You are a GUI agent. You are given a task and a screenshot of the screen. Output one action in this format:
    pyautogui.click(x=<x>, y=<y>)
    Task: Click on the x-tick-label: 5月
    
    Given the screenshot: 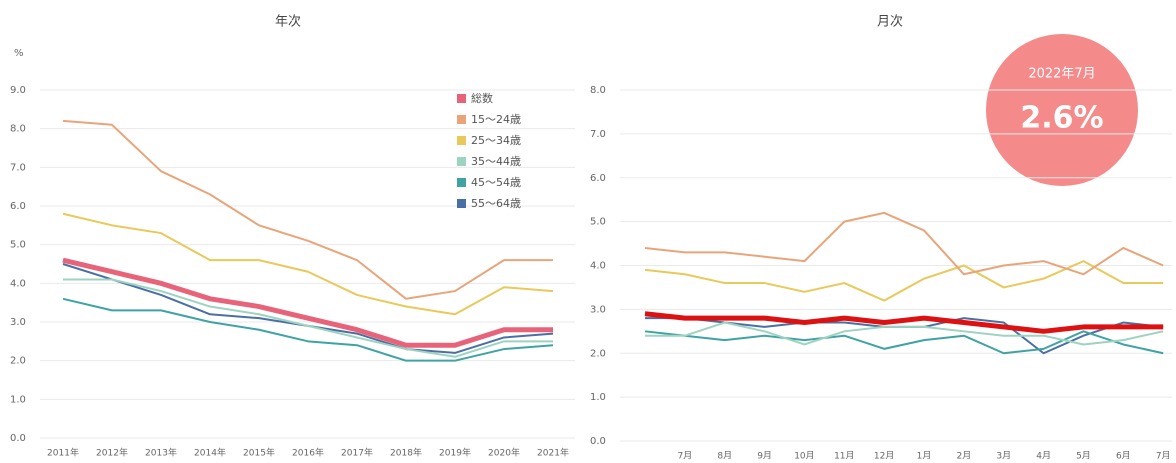 What is the action you would take?
    pyautogui.click(x=1083, y=455)
    